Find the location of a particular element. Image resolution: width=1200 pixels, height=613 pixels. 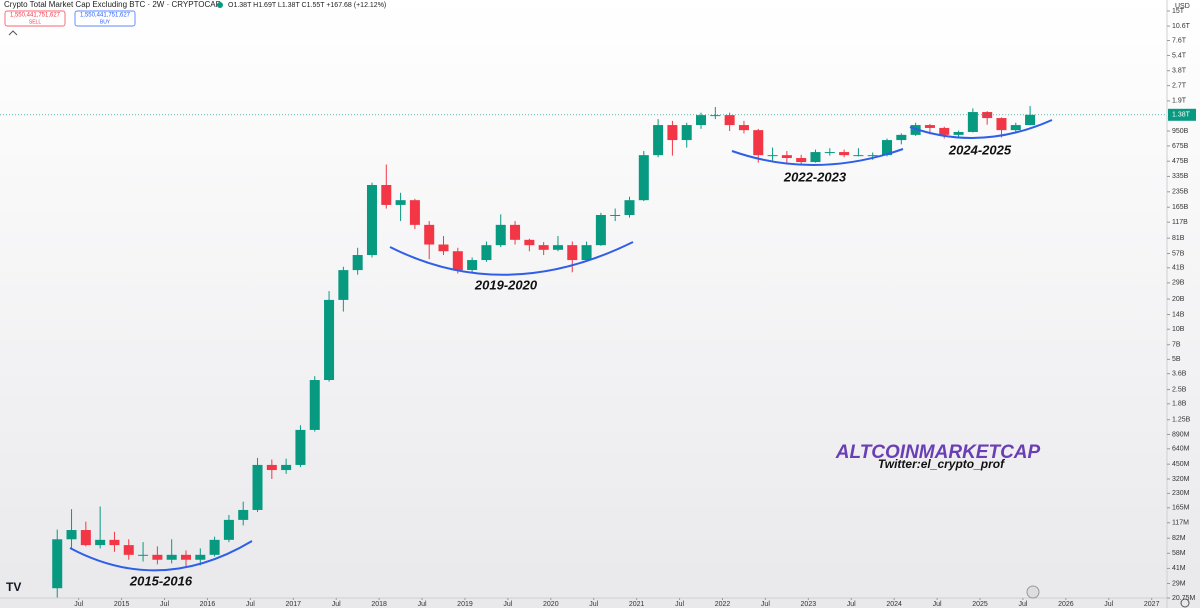

y-tick-label: 57B is located at coordinates (1178, 253).